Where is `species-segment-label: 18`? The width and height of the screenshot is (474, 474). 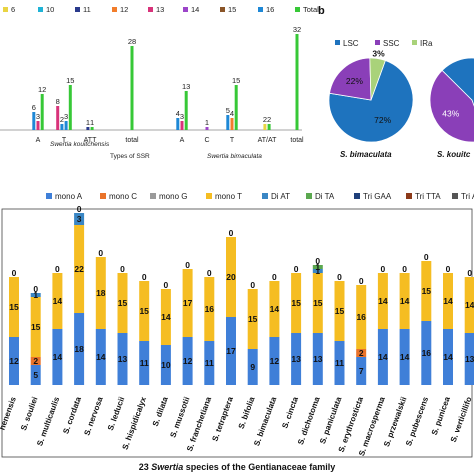
species-segment-label: 18 is located at coordinates (101, 293).